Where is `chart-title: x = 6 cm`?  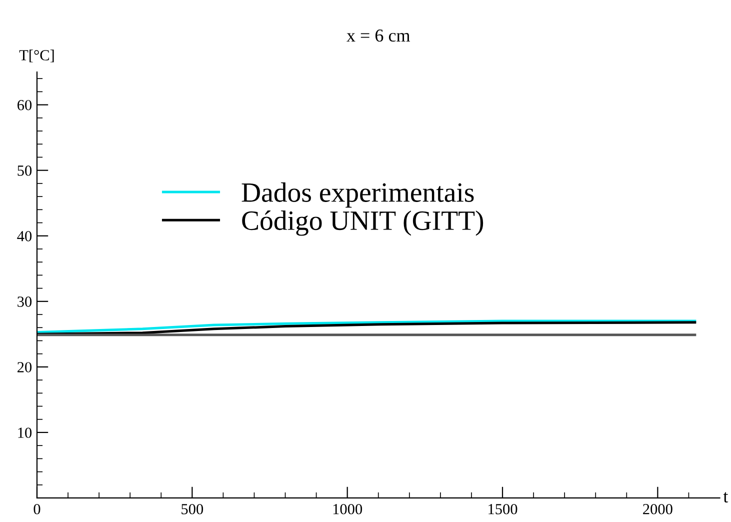
chart-title: x = 6 cm is located at coordinates (378, 36).